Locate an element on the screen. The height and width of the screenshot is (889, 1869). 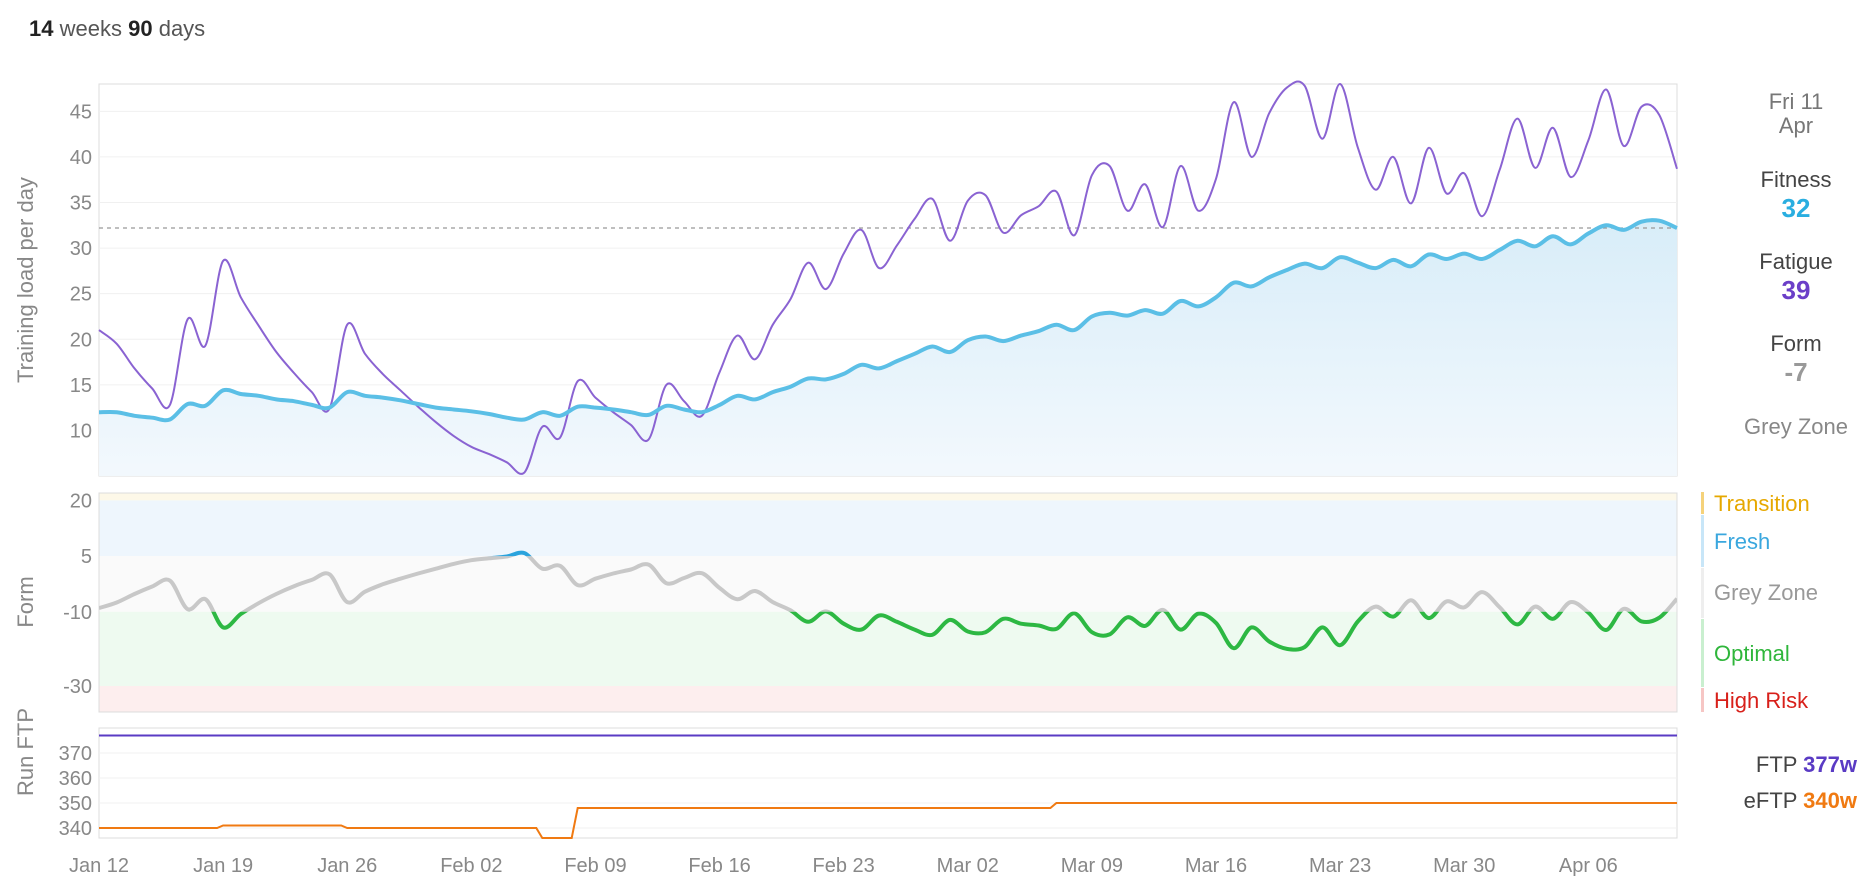
training-load-y-tick: 10 is located at coordinates (81, 431).